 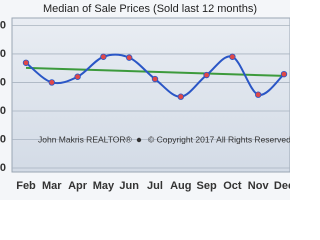 I want to click on watermark: John Makris REALTOR®, so click(x=85, y=139).